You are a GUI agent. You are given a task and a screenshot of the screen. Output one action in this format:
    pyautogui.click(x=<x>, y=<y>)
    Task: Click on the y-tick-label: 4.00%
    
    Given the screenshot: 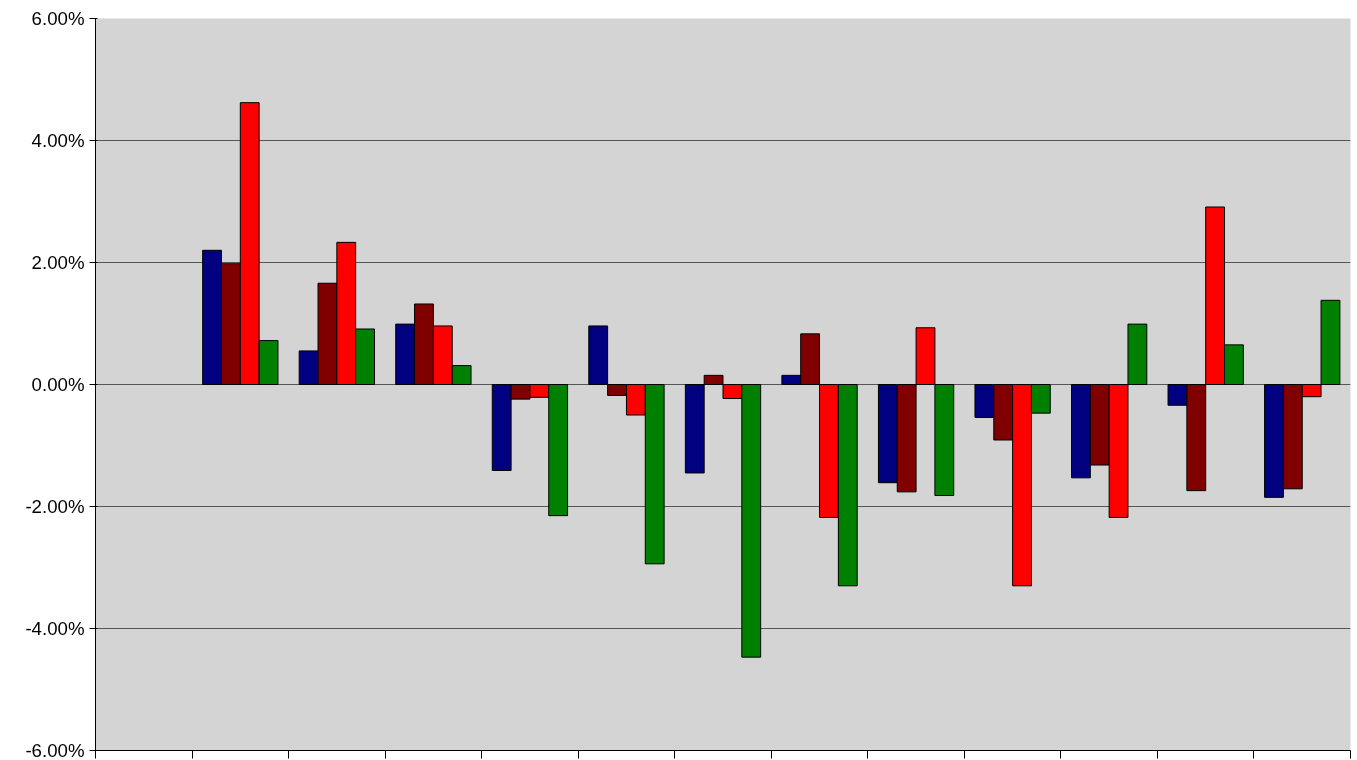 What is the action you would take?
    pyautogui.click(x=58, y=140)
    